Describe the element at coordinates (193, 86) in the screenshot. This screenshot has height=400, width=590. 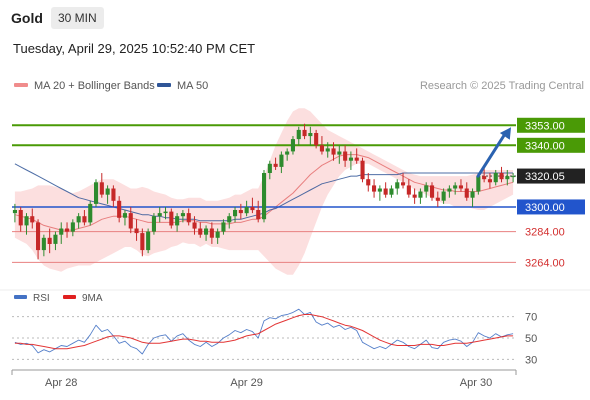
I see `legend-label-ma50: MA 50` at that location.